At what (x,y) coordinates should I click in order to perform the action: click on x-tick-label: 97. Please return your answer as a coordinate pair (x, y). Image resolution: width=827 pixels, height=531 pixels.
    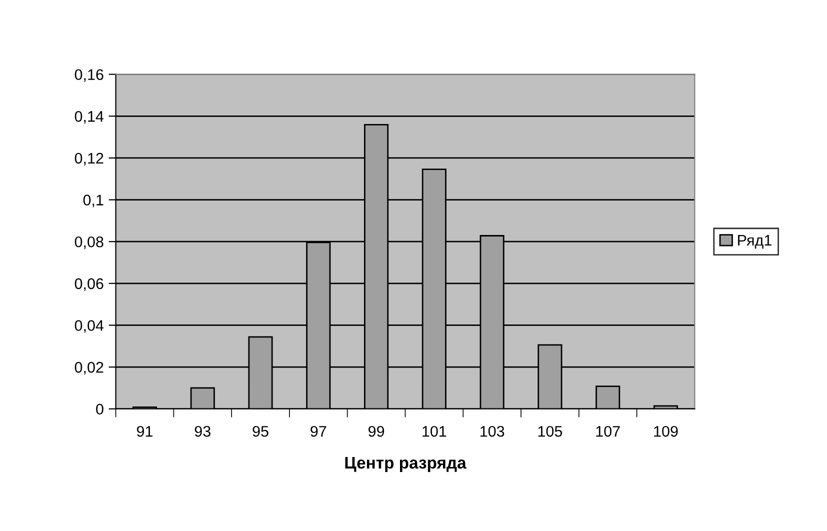
    Looking at the image, I should click on (318, 431).